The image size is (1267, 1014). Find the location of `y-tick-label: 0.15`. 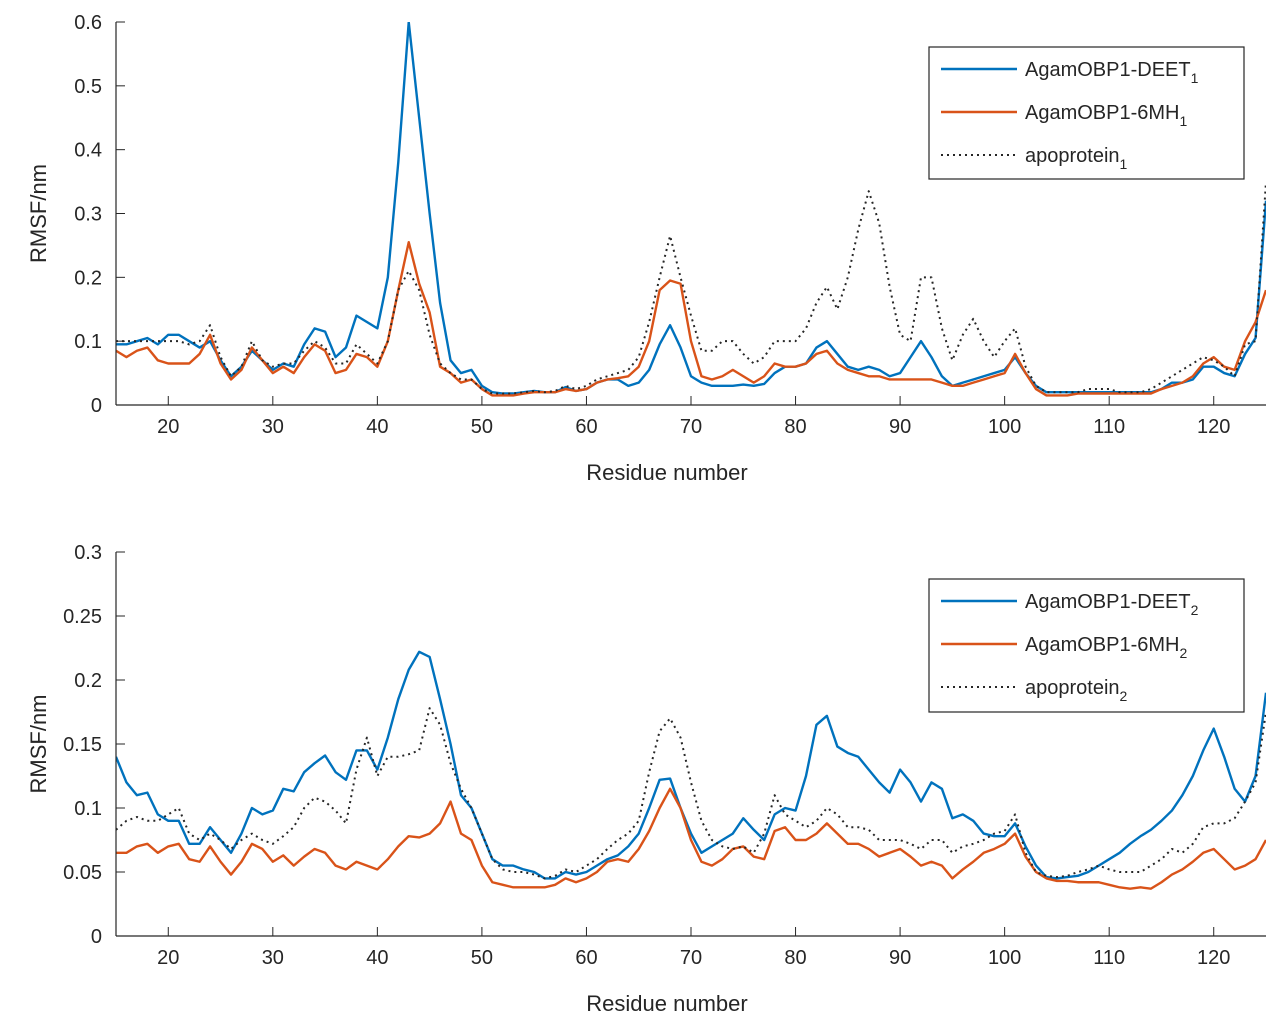

y-tick-label: 0.15 is located at coordinates (82, 745).